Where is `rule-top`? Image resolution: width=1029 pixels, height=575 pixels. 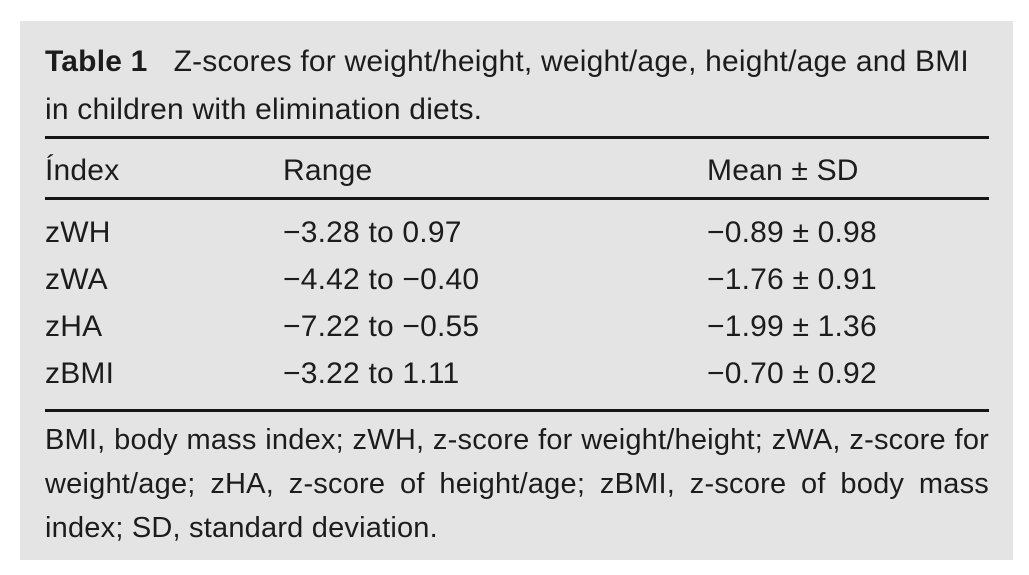
rule-top is located at coordinates (517, 137).